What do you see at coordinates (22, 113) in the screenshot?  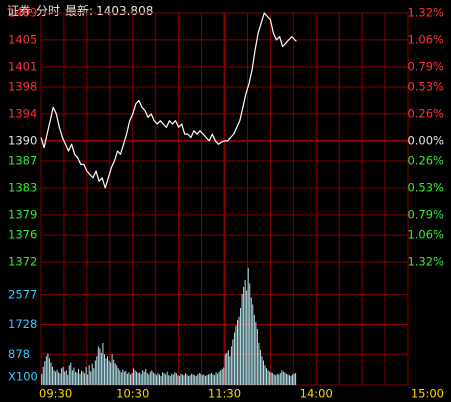 I see `price-tick-label: 1394` at bounding box center [22, 113].